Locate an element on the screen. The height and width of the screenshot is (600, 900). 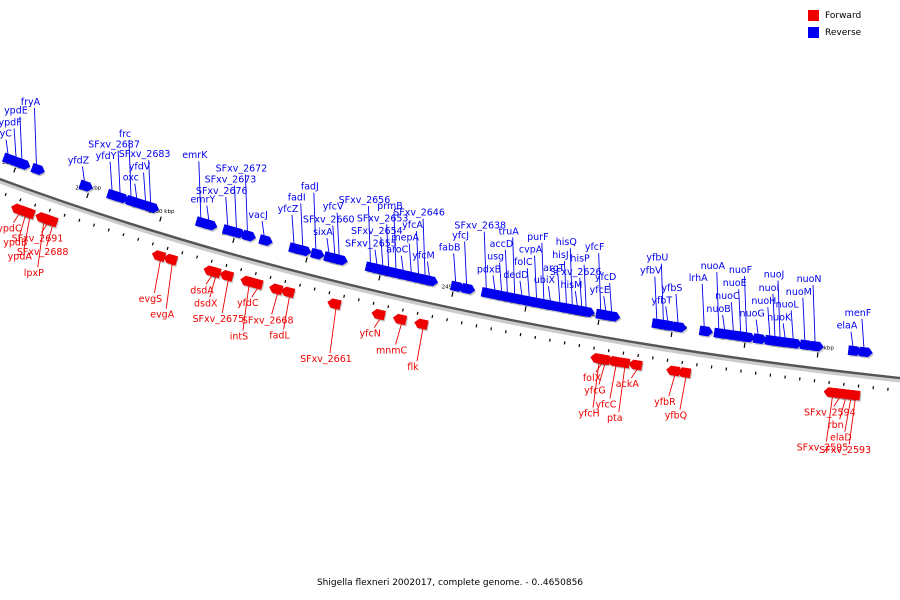
reverse-gene-label: SFxv_2626 is located at coordinates (576, 272).